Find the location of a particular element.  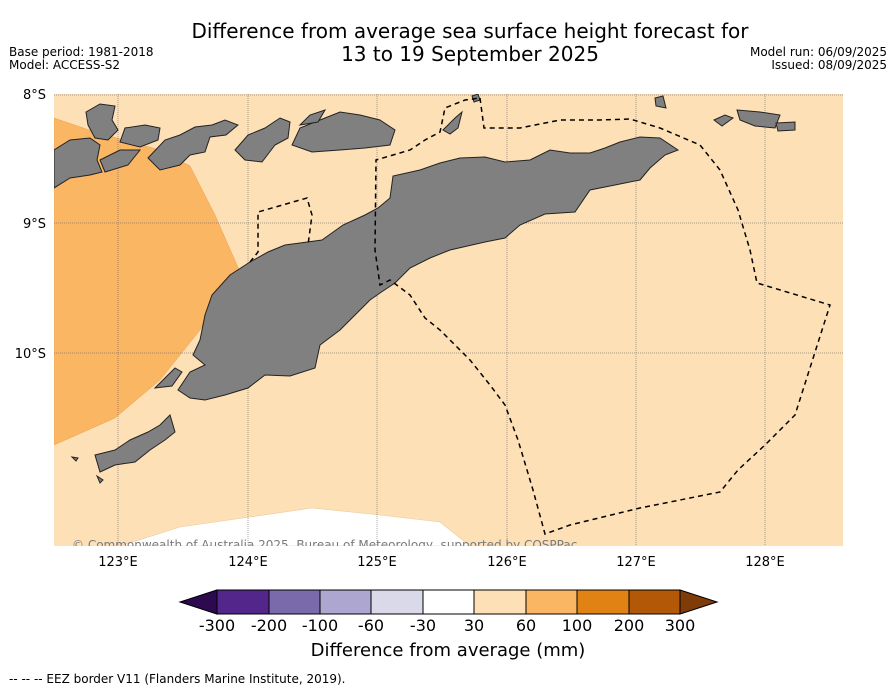

model-name: Model: ACCESS-S2 is located at coordinates (65, 65).